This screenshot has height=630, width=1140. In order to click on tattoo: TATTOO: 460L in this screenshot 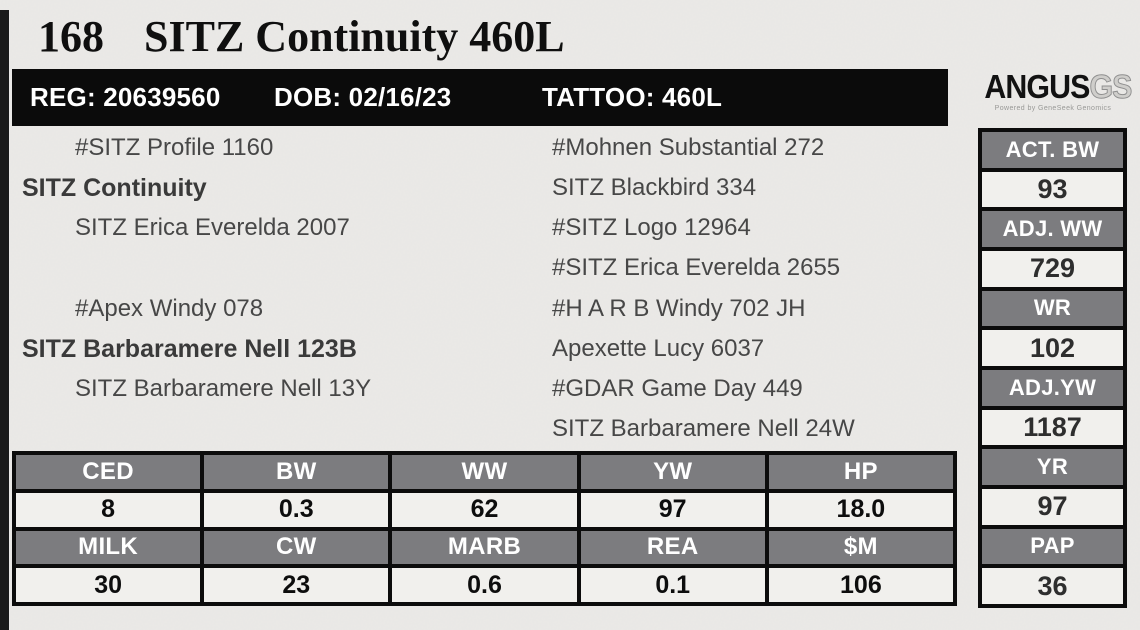, I will do `click(632, 97)`.